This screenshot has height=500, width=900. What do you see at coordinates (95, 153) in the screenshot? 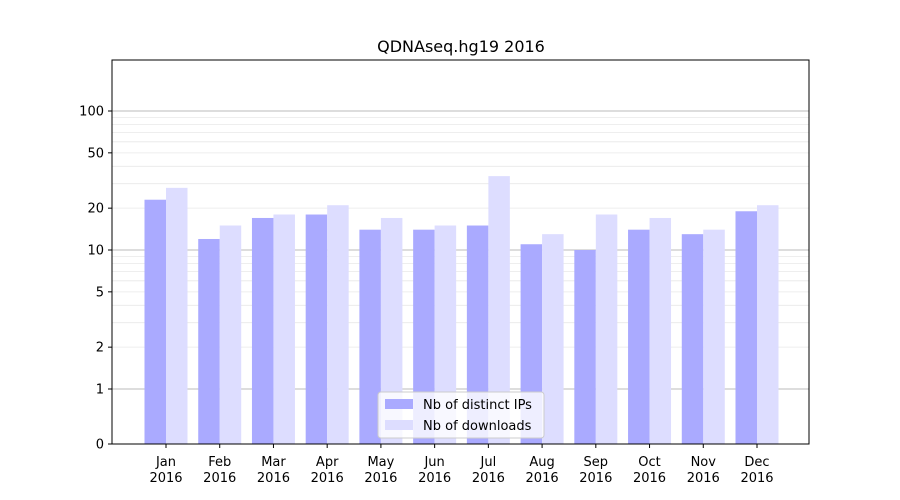
I see `y-tick-label: 50` at bounding box center [95, 153].